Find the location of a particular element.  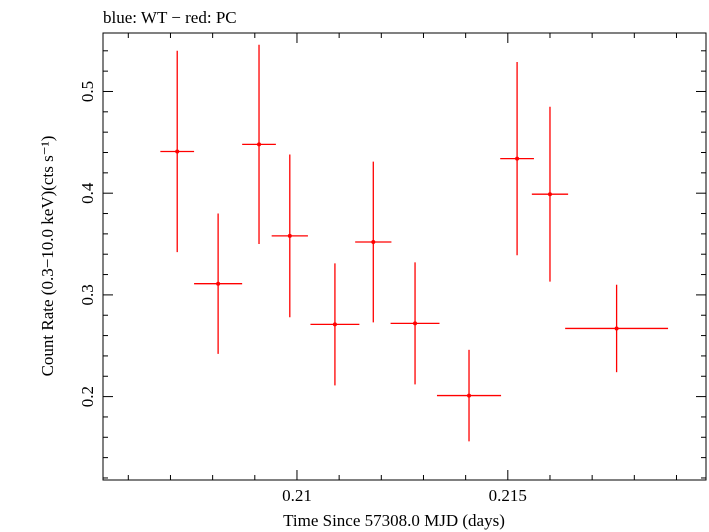

x-tick-label-0.215: 0.215 is located at coordinates (508, 495).